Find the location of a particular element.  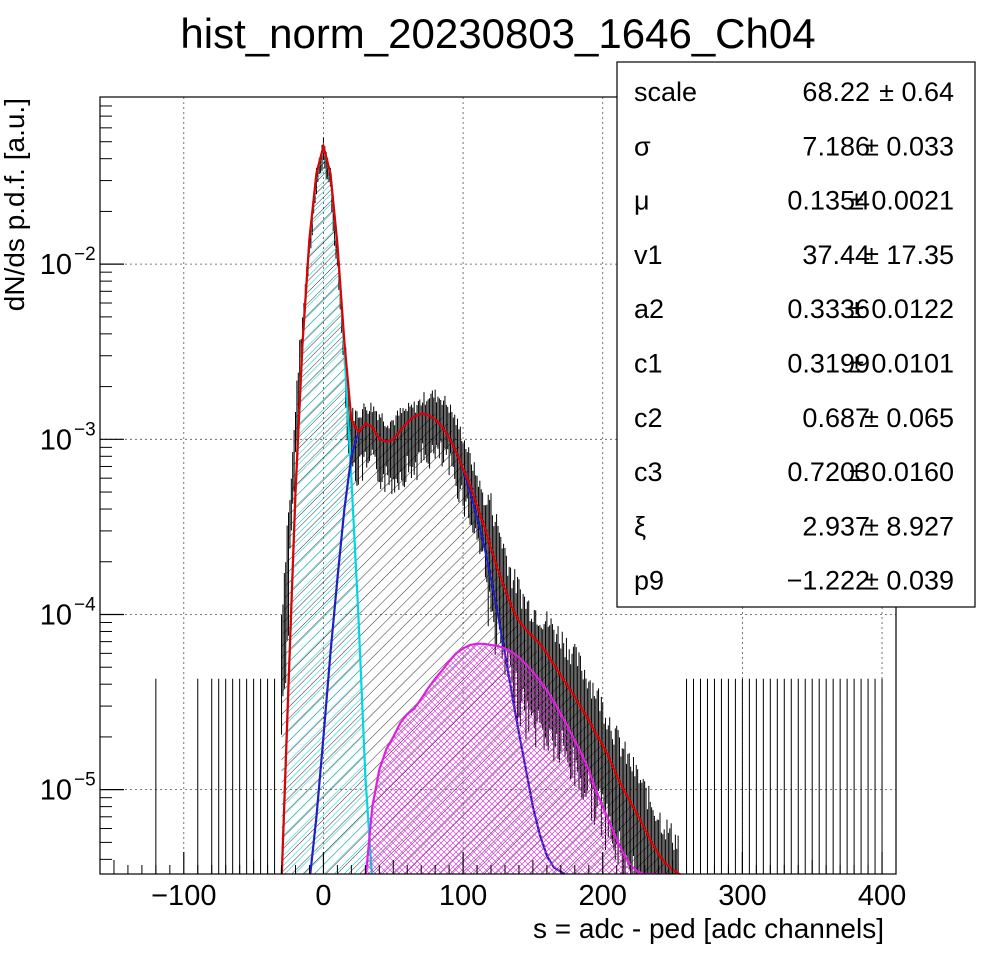

x-axis-label: s = adc - ped [adc channels] is located at coordinates (708, 928).